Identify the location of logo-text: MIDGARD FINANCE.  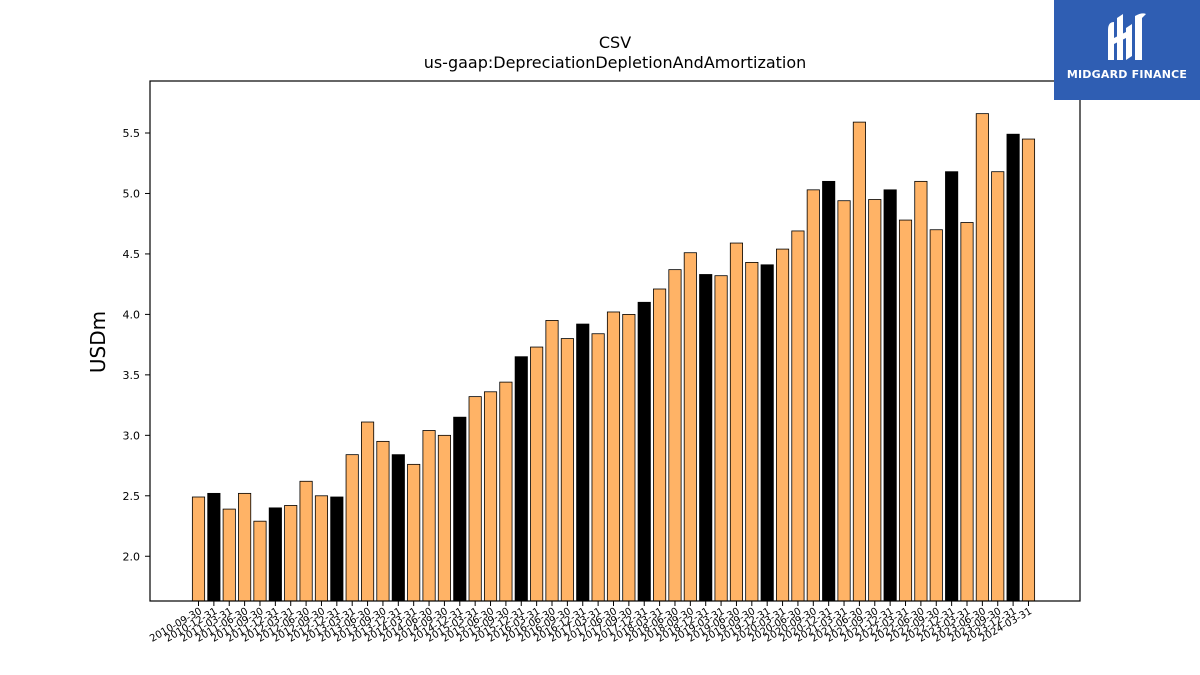
(1127, 74).